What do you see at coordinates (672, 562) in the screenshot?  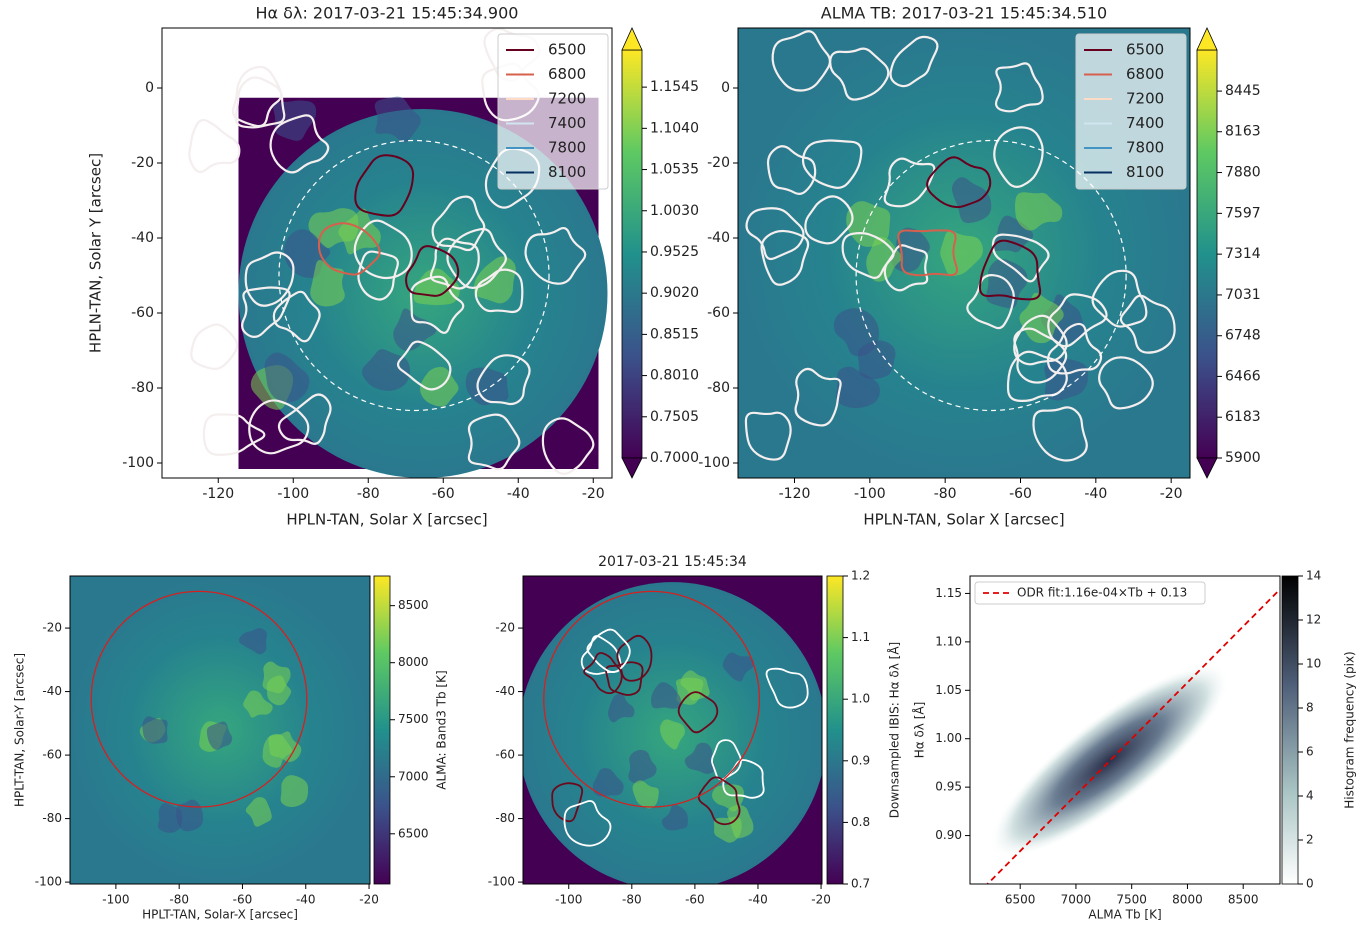 I see `chart-title: 2017-03-21 15:45:34` at bounding box center [672, 562].